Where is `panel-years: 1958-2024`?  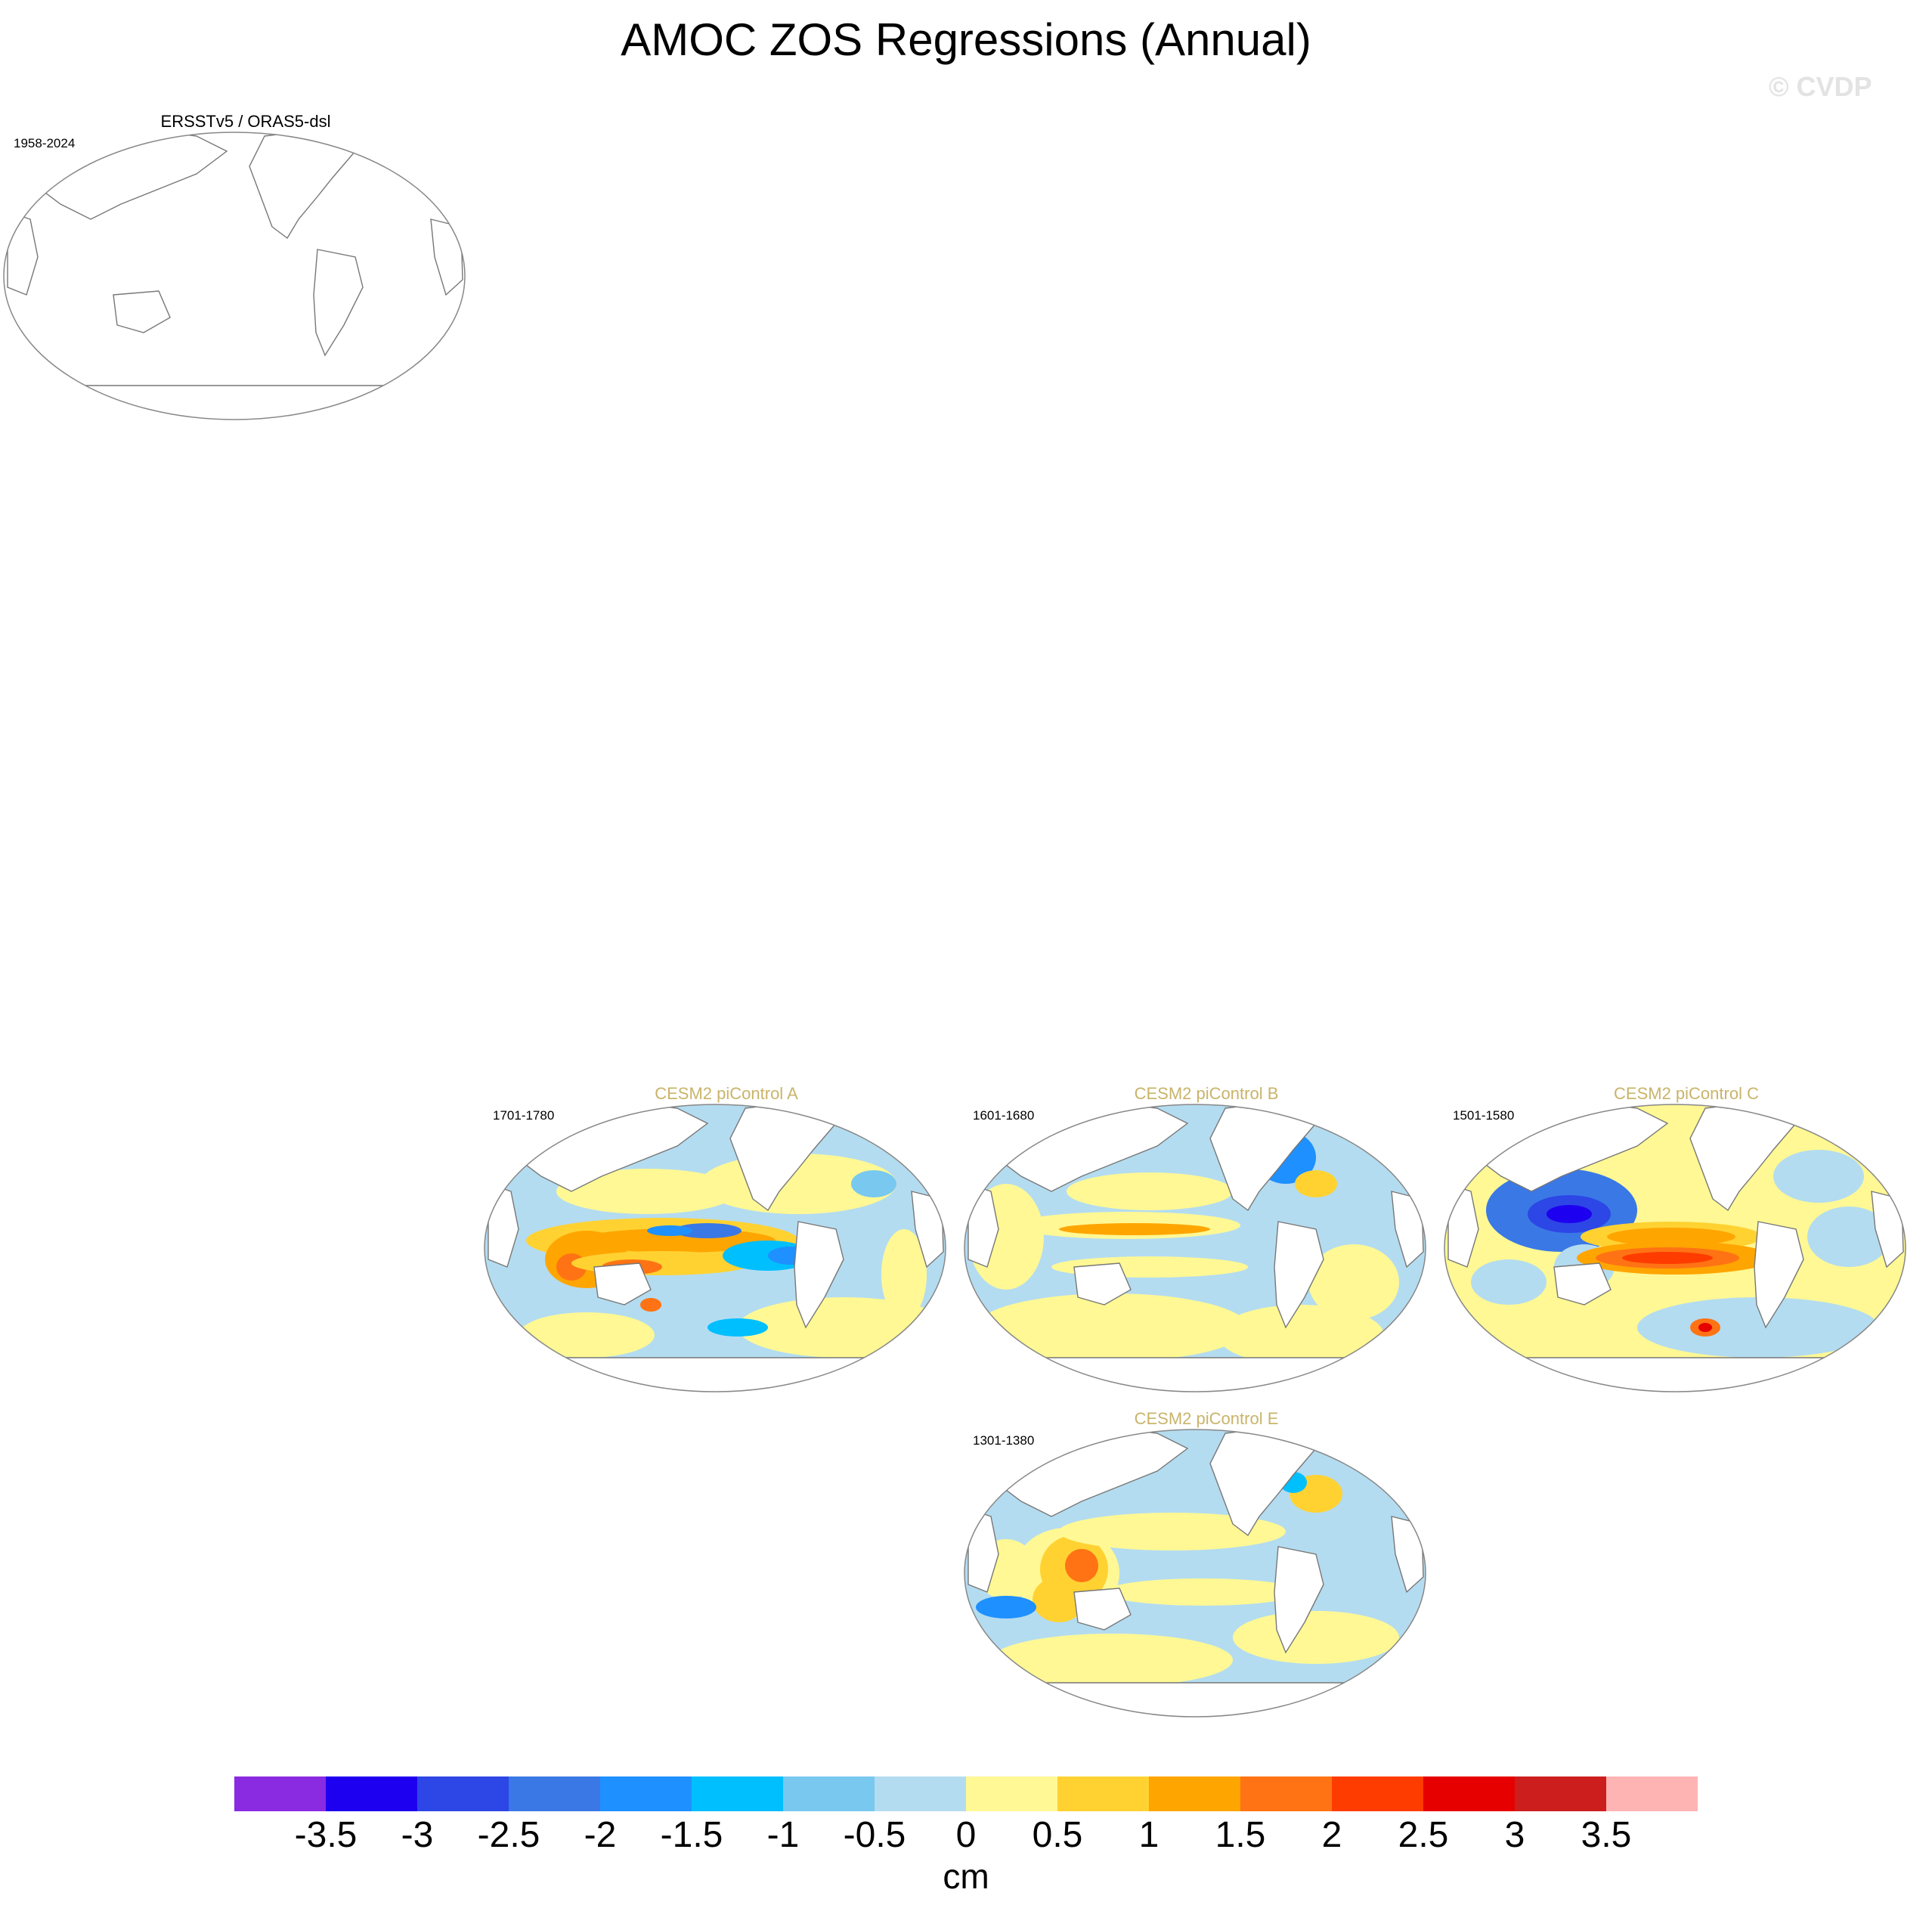
panel-years: 1958-2024 is located at coordinates (45, 143).